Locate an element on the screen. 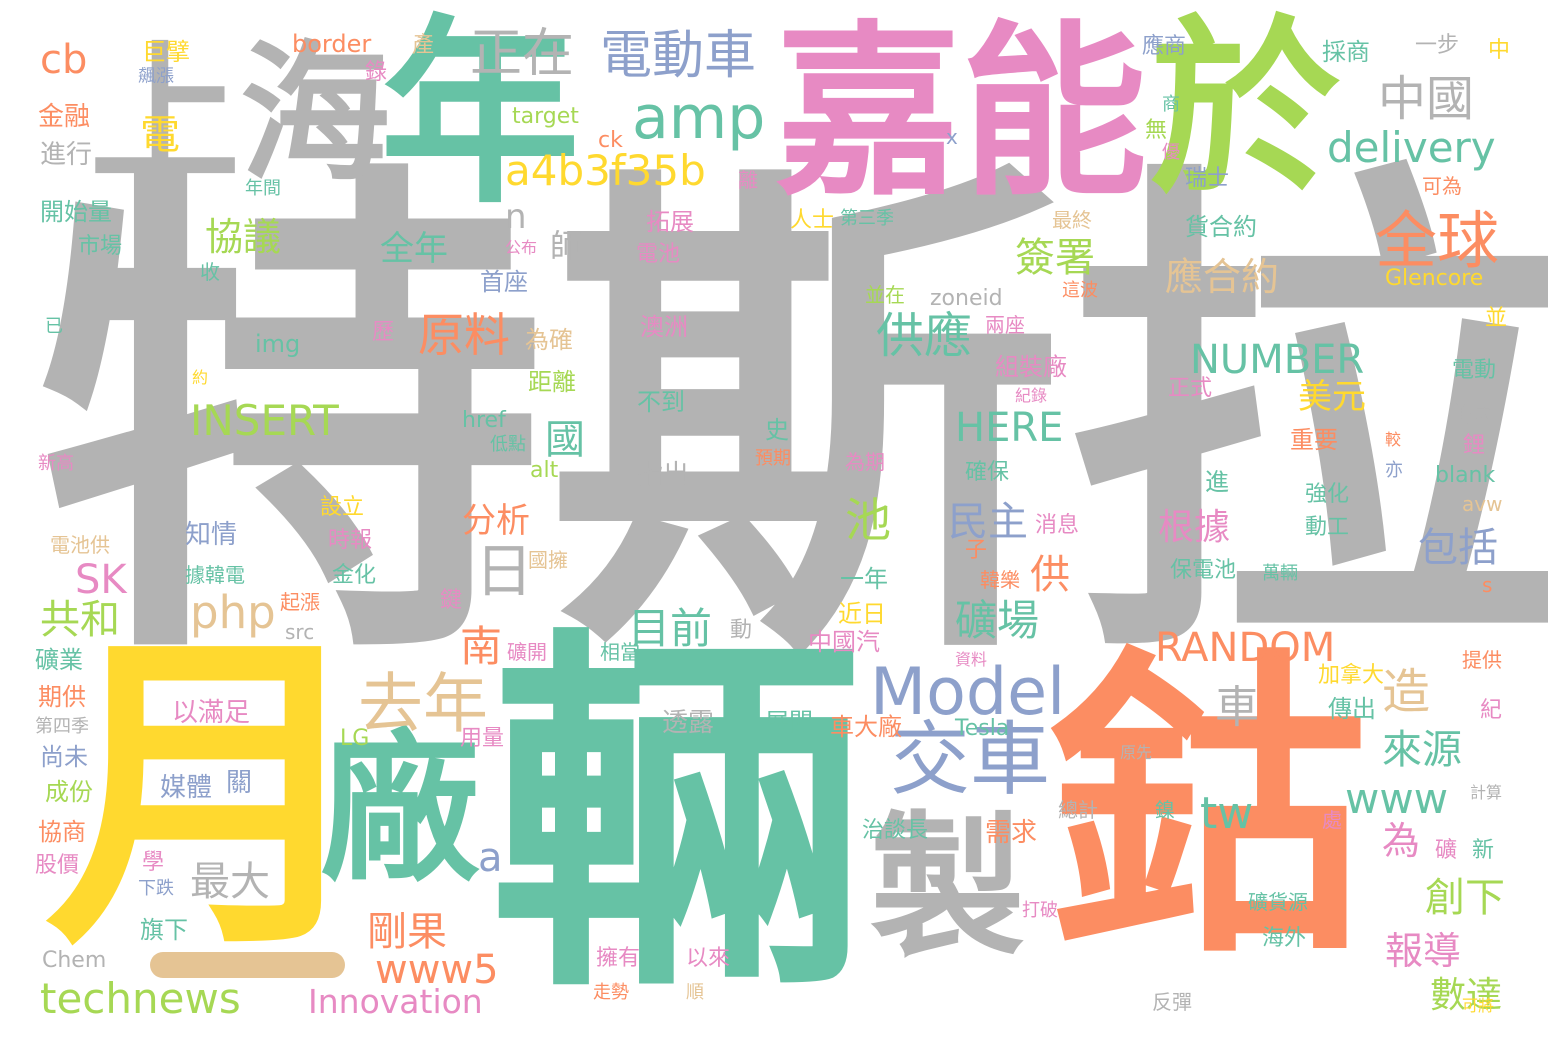 Image resolution: width=1548 pixels, height=1052 pixels. word-produce: 產 is located at coordinates (423, 45).